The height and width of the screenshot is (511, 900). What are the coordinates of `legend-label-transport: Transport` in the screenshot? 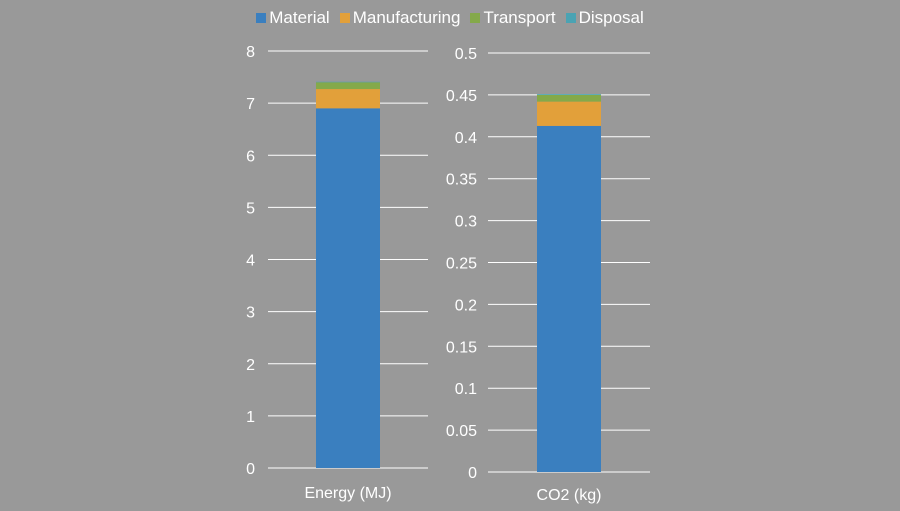 It's located at (519, 17).